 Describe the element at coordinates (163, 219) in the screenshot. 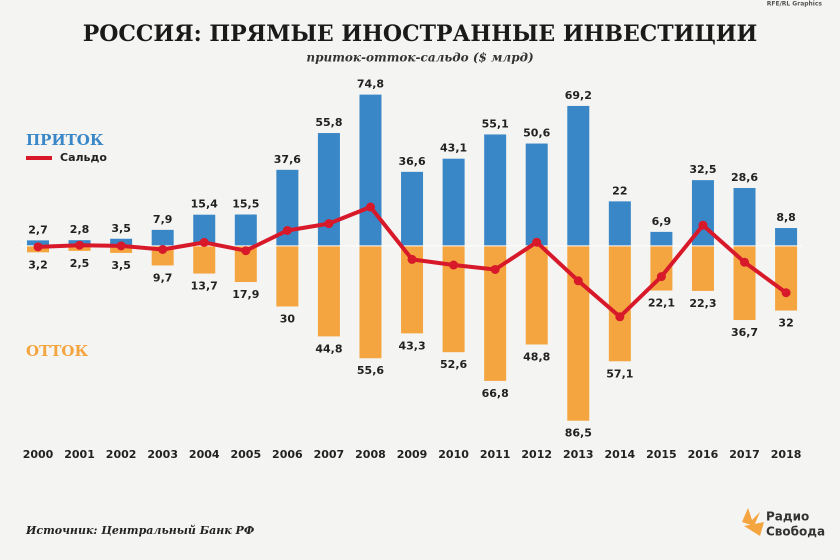

I see `data-label: 7,9` at that location.